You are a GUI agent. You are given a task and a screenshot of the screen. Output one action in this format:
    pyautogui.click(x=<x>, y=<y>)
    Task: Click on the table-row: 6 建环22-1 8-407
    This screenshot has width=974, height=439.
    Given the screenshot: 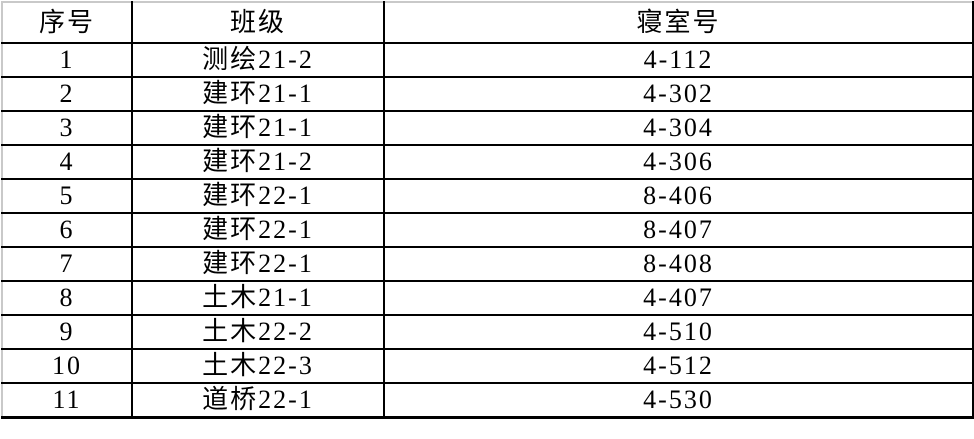 What is the action you would take?
    pyautogui.click(x=487, y=230)
    